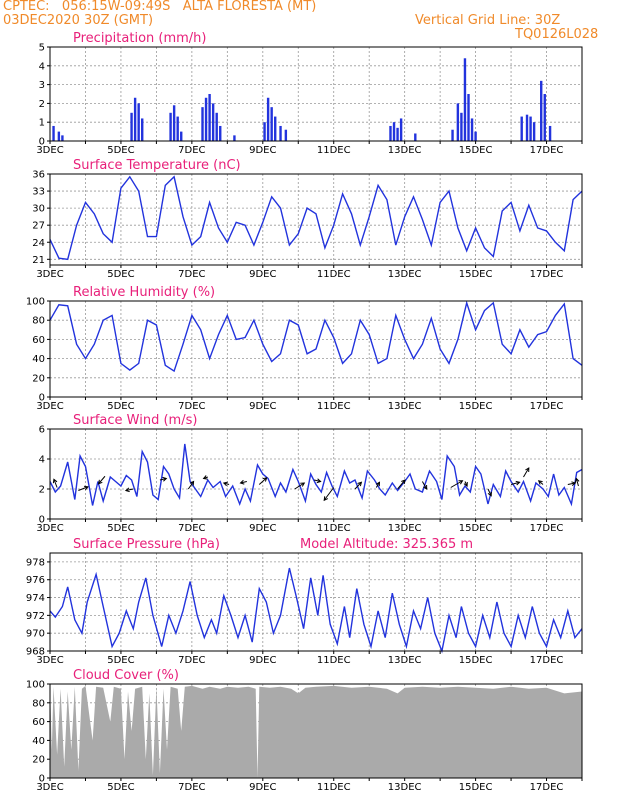 This screenshot has width=618, height=800. What do you see at coordinates (38, 175) in the screenshot?
I see `y-tick-label: 36` at bounding box center [38, 175].